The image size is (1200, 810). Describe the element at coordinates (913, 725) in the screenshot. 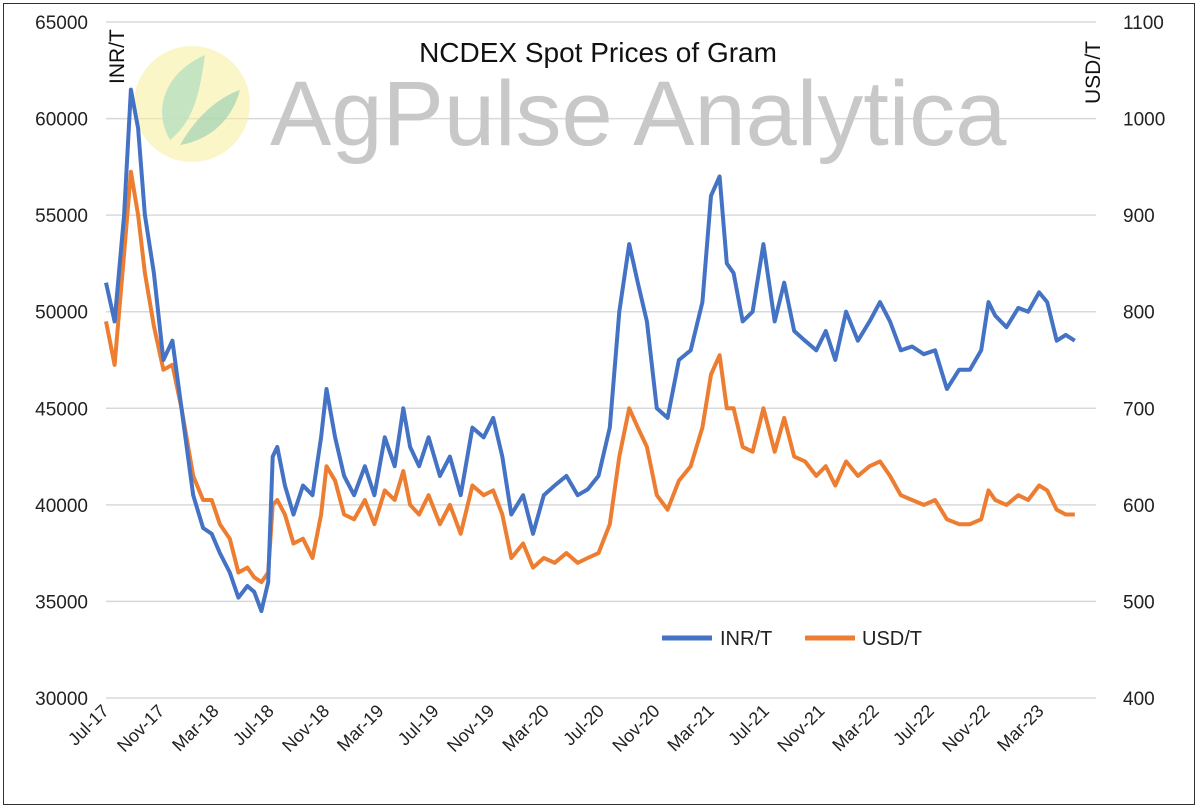

I see `x-tick-label: Jul-22` at that location.